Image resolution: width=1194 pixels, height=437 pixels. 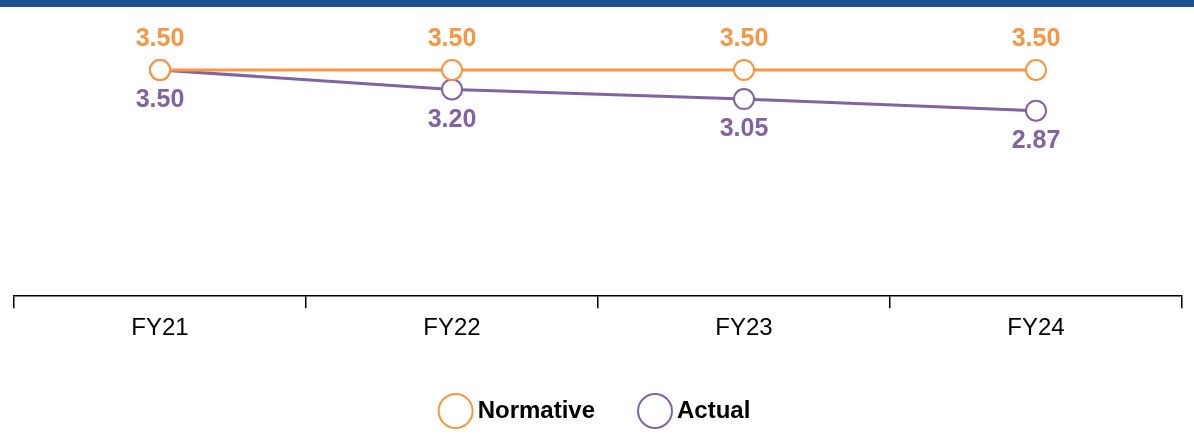 I want to click on legend-label: Actual, so click(x=714, y=409).